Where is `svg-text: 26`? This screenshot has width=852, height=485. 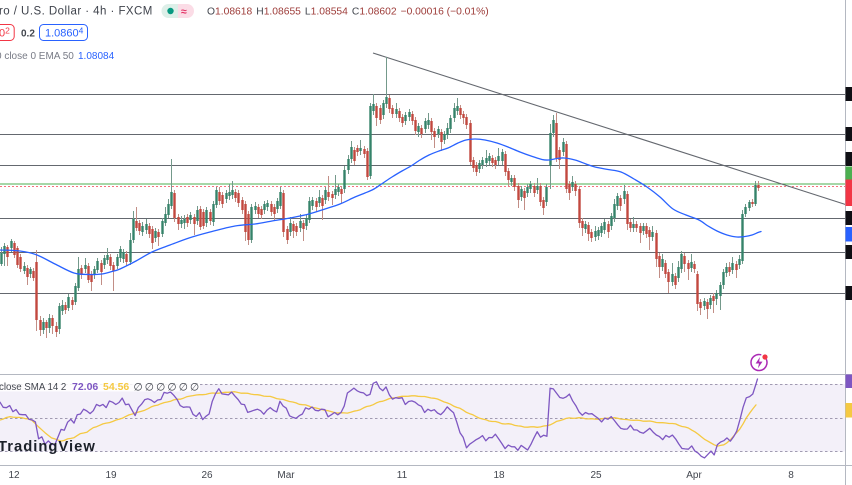 svg-text: 26 is located at coordinates (207, 475).